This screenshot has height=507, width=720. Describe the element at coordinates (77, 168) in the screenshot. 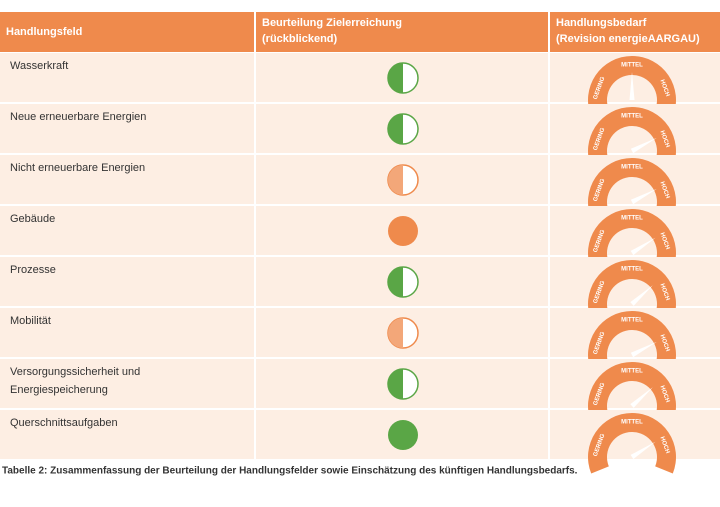

I see `row-label: Nicht erneuerbare Energien` at that location.